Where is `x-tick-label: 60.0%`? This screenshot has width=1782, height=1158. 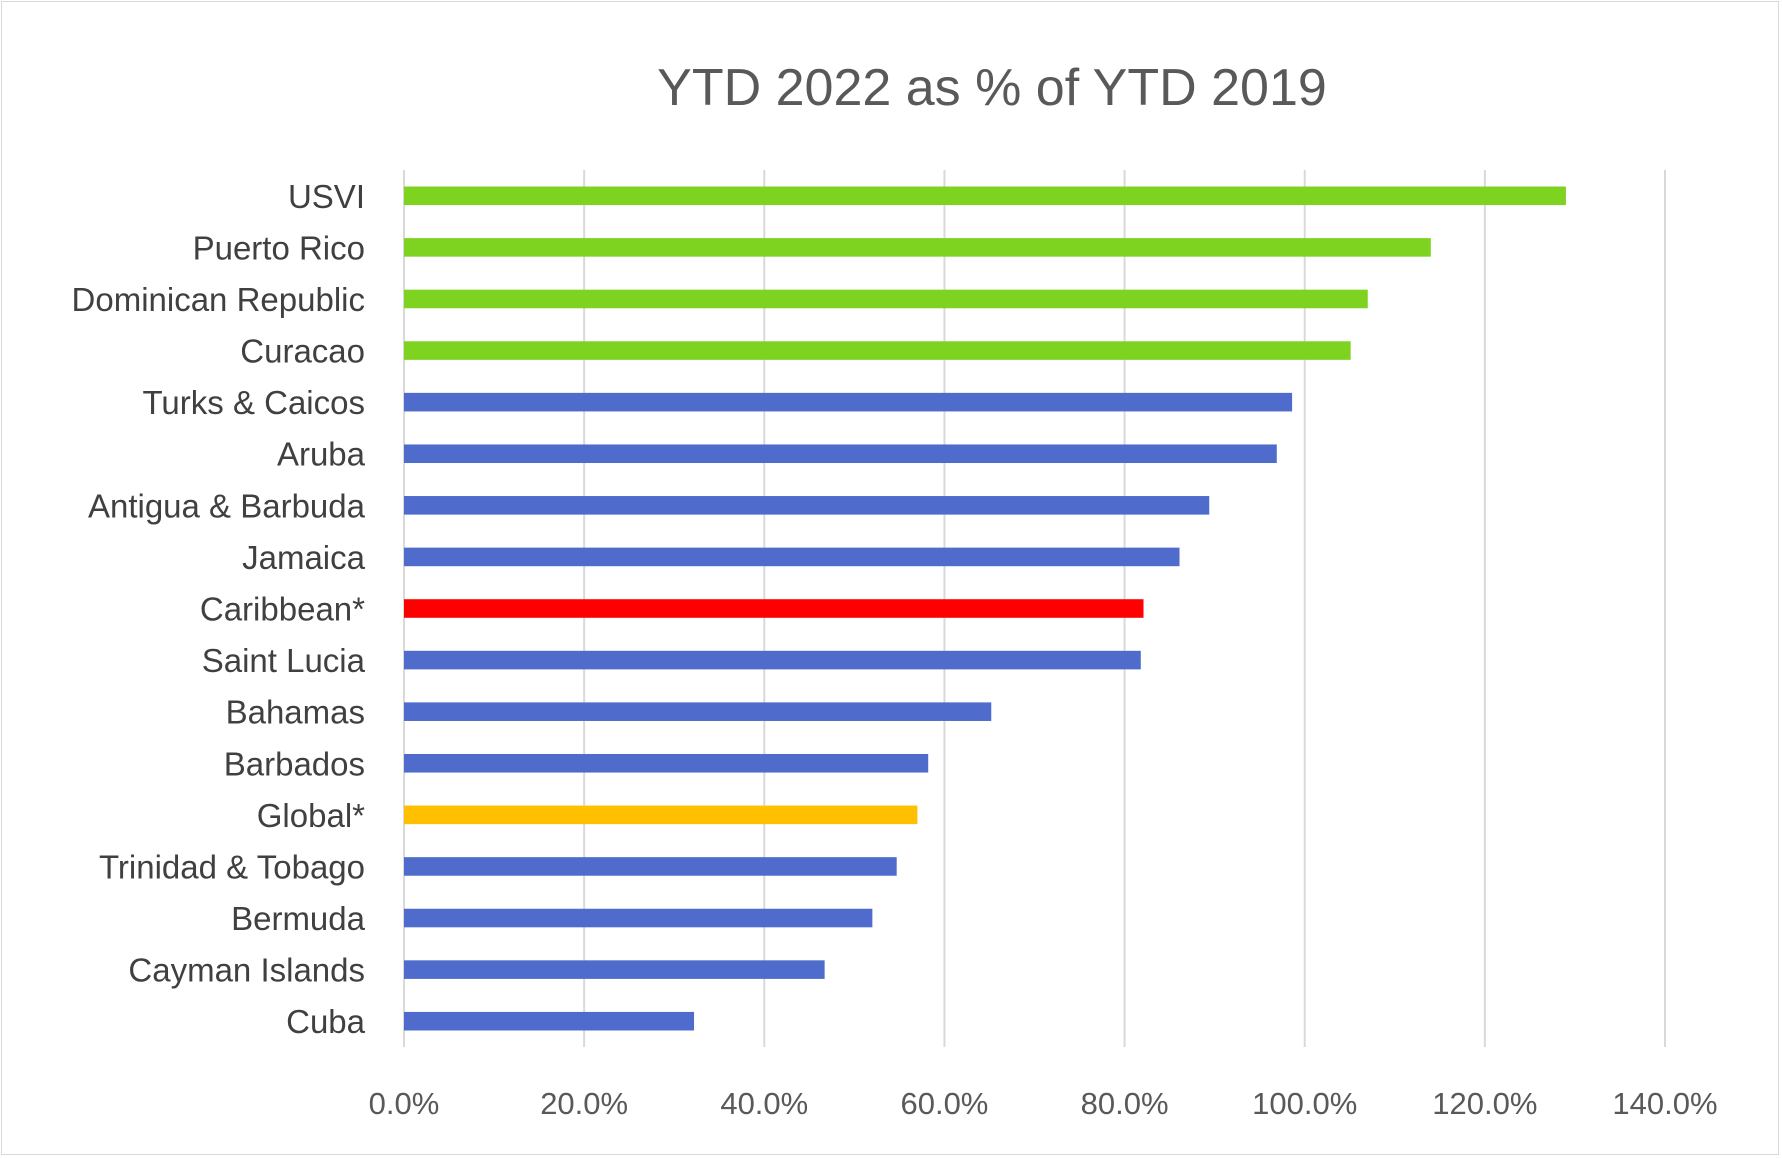 x-tick-label: 60.0% is located at coordinates (944, 1103).